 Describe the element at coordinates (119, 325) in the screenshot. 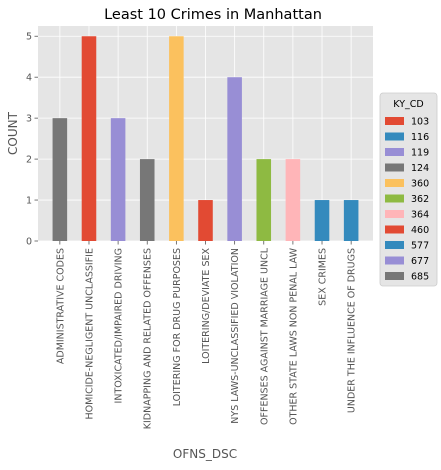

I see `x-tick-label: INTOXICATED/IMPAIRED DRIVING` at that location.